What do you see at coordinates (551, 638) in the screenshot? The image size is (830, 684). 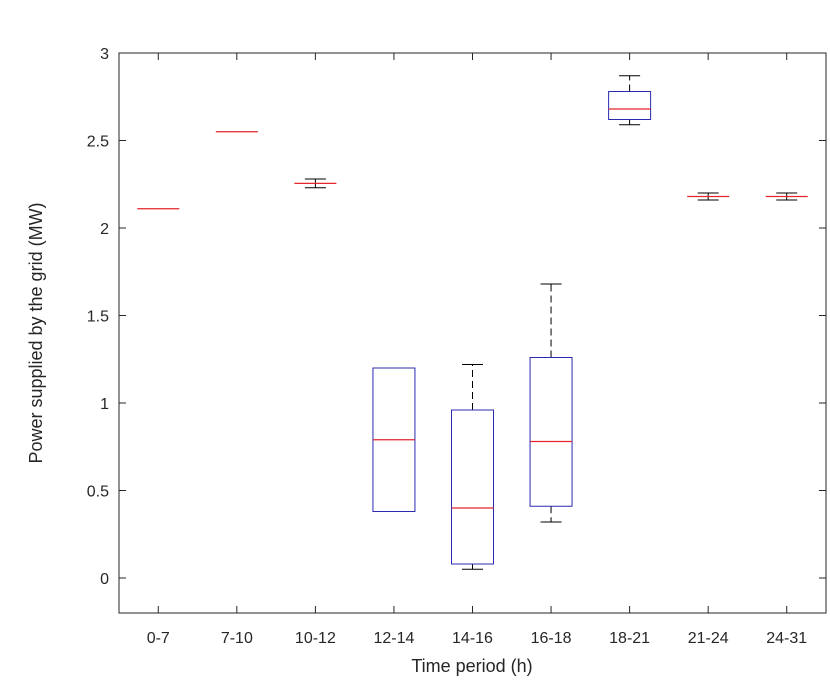 I see `x-tick-label: 16-18` at bounding box center [551, 638].